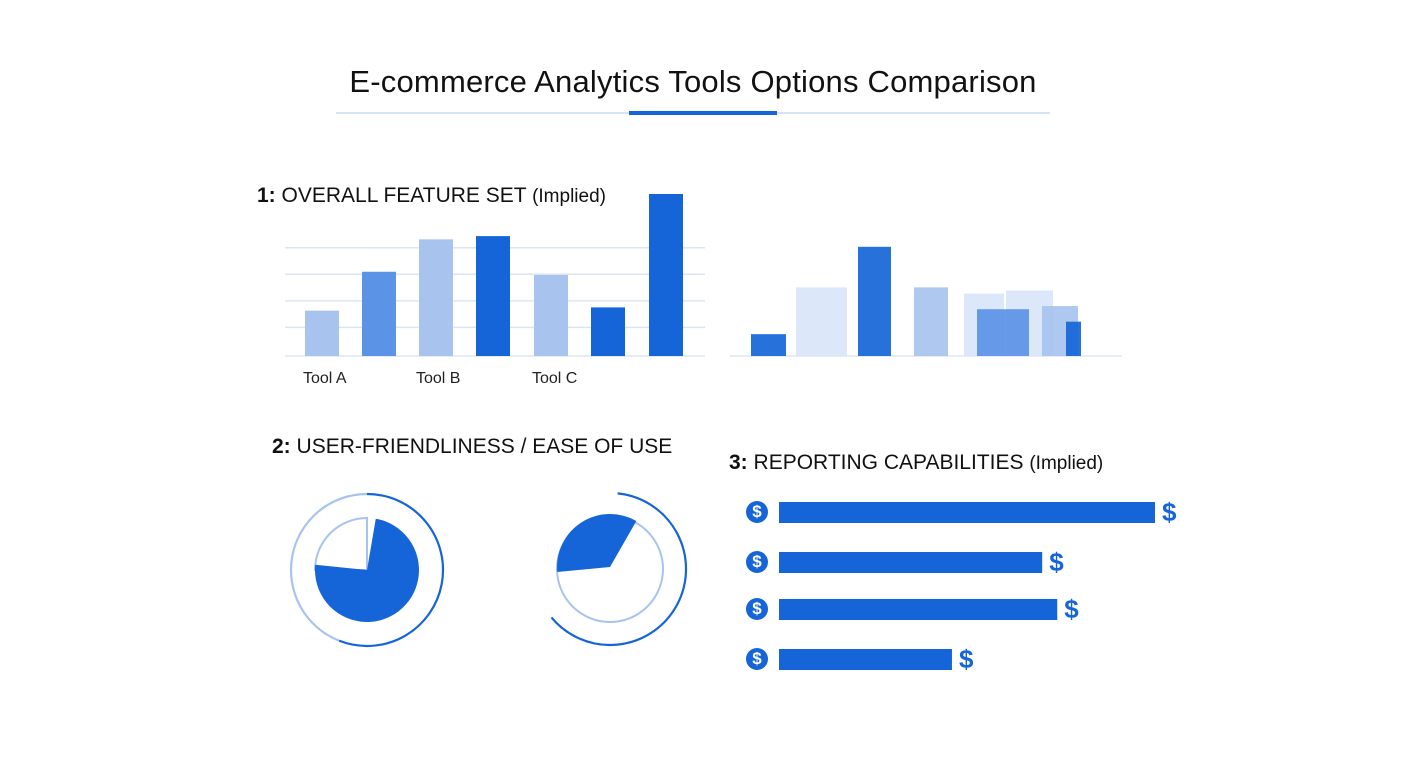 This screenshot has height=768, width=1408. Describe the element at coordinates (404, 195) in the screenshot. I see `section-label: OVERALL FEATURE SET` at that location.